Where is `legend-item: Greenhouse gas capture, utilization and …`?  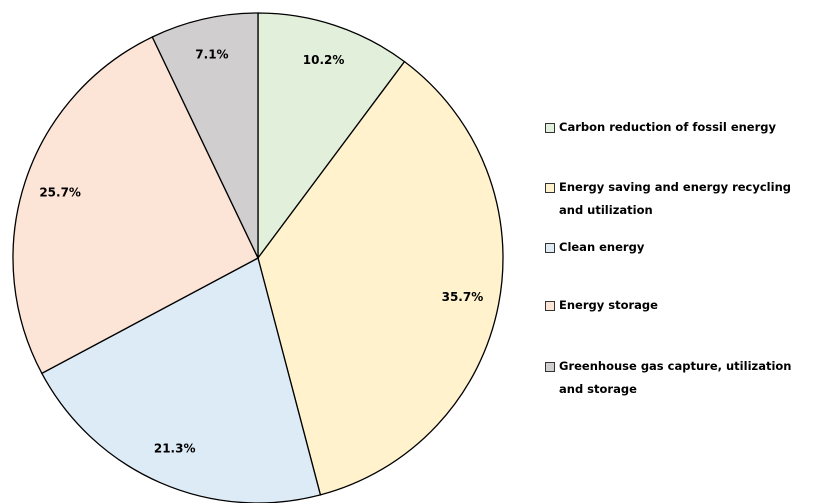 legend-item: Greenhouse gas capture, utilization and … is located at coordinates (679, 378).